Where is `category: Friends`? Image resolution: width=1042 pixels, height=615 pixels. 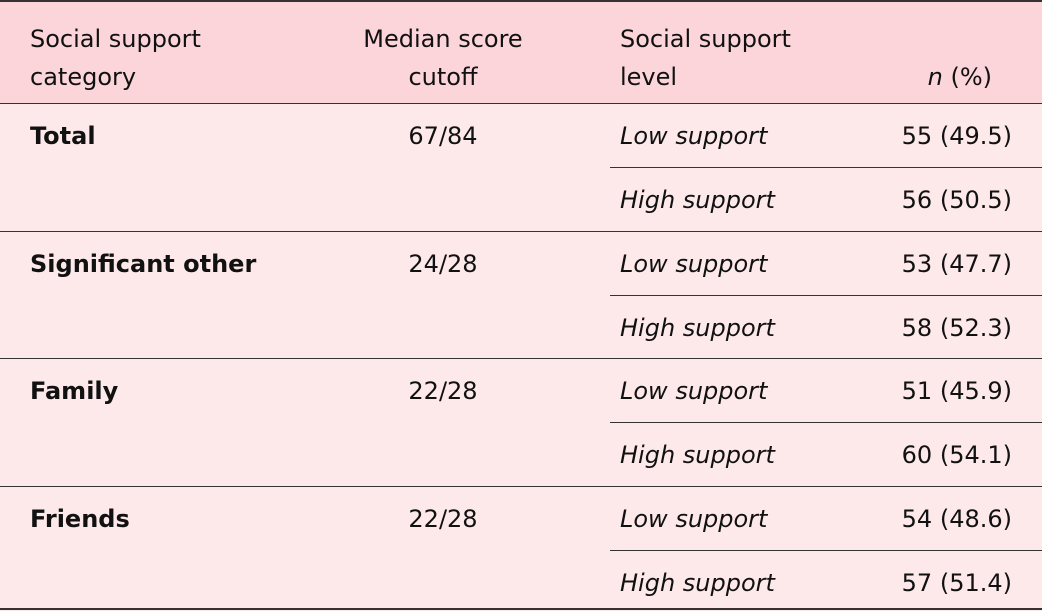
category: Friends is located at coordinates (80, 518).